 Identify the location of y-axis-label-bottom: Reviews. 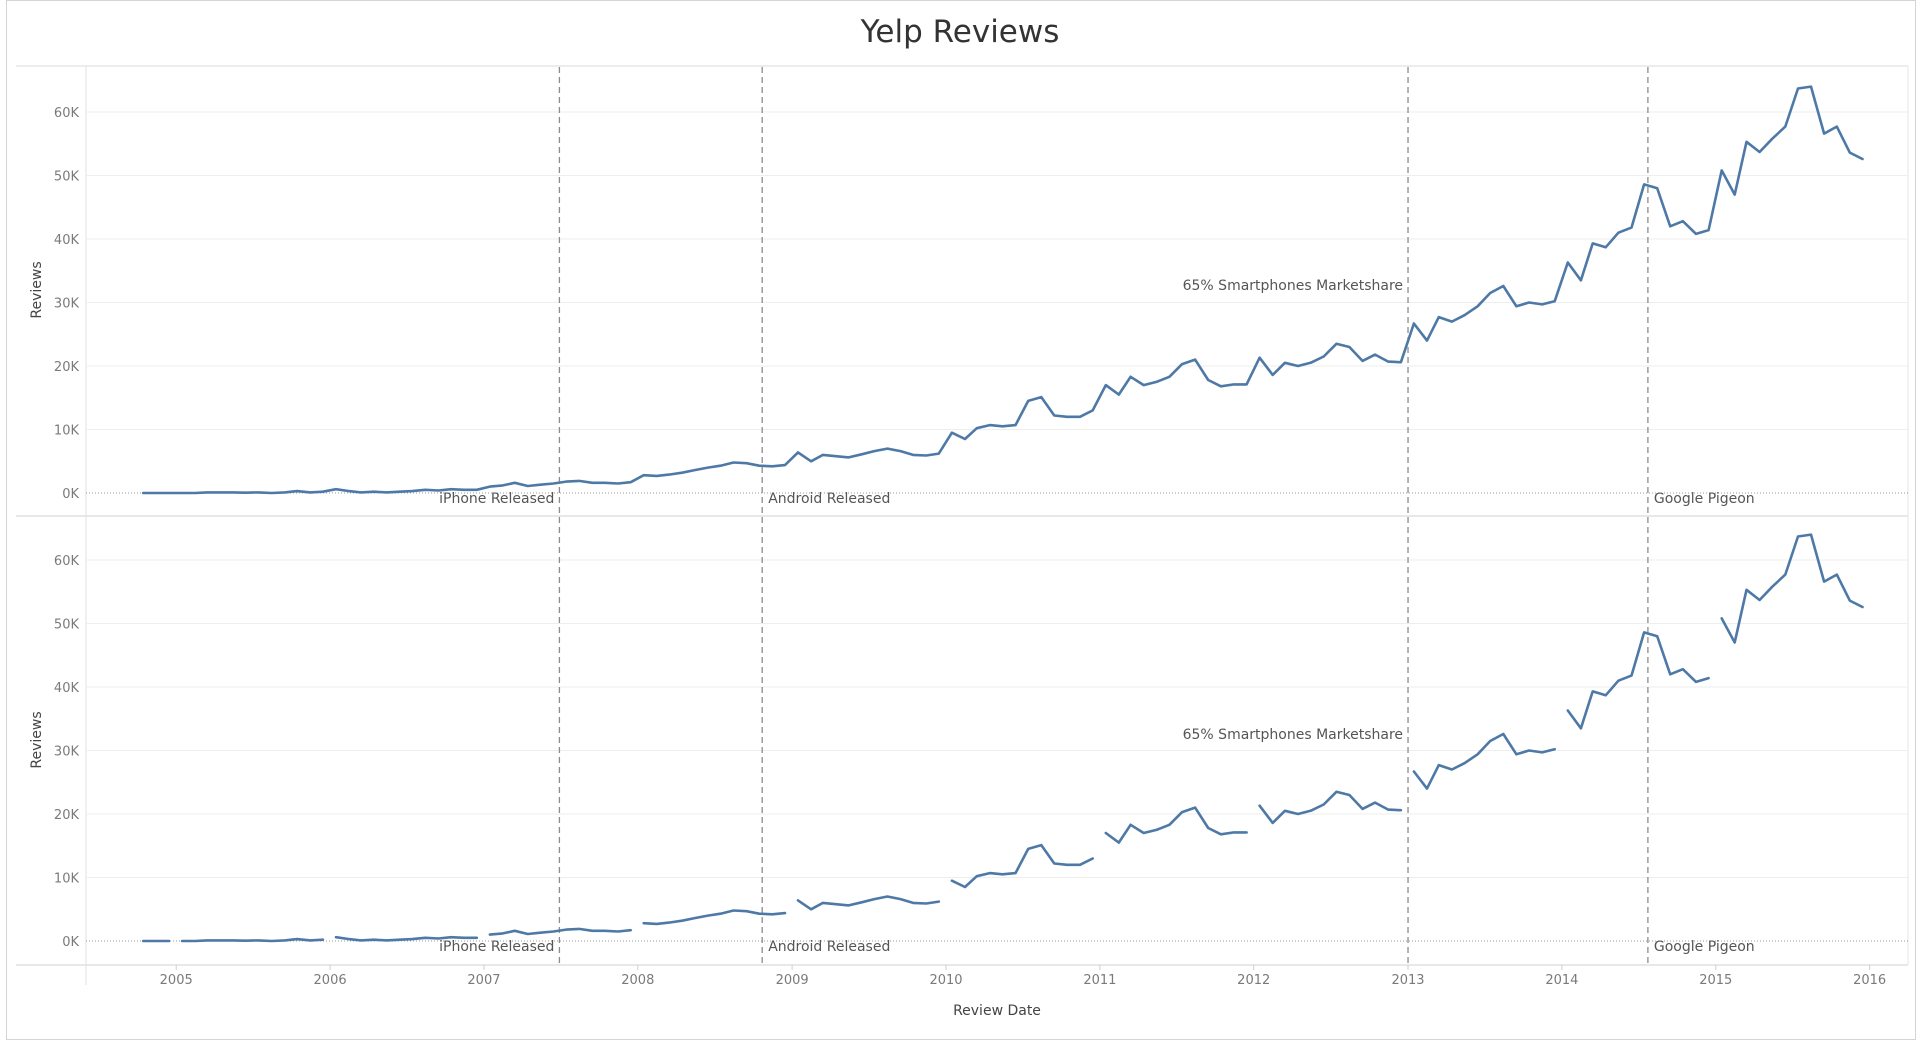
(37, 739).